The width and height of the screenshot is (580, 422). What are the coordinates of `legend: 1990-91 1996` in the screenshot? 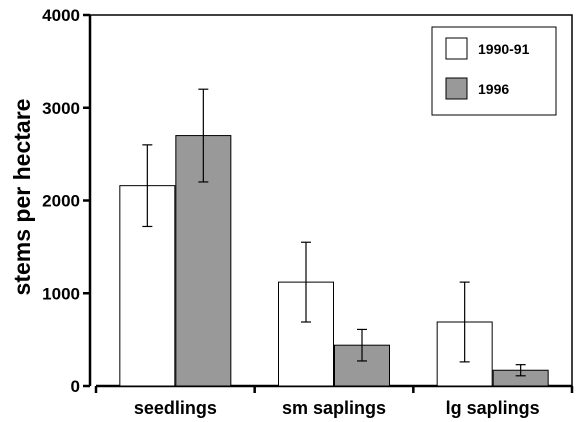 It's located at (494, 71).